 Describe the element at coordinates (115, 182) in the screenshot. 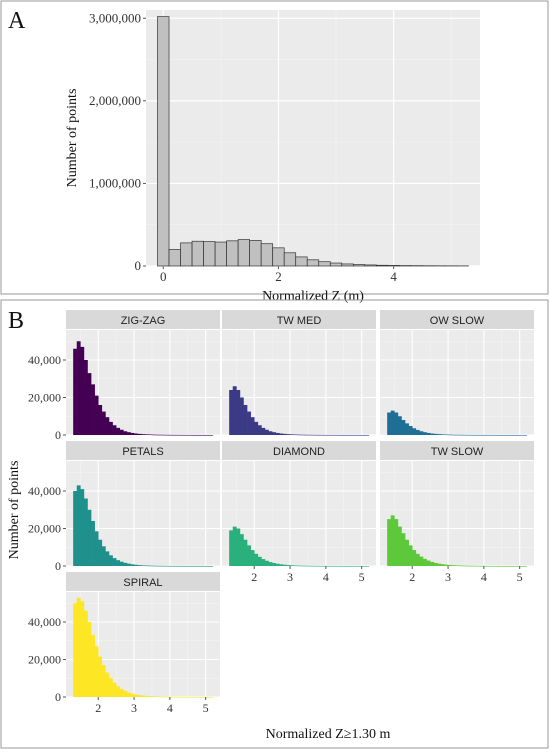

I see `panel-a-y-tick-label: 1,000,000` at that location.